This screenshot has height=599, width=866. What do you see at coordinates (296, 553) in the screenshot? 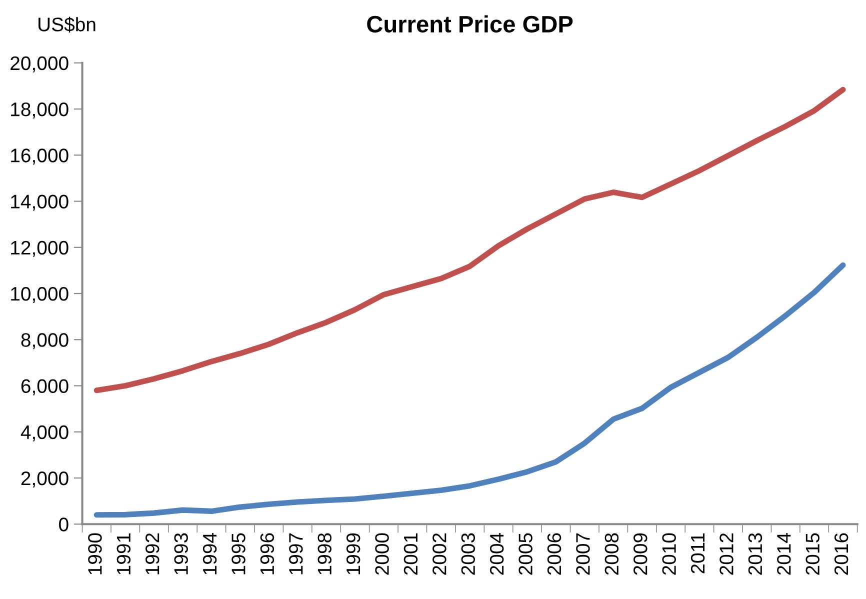
I see `x-tick-label: 1997` at bounding box center [296, 553].